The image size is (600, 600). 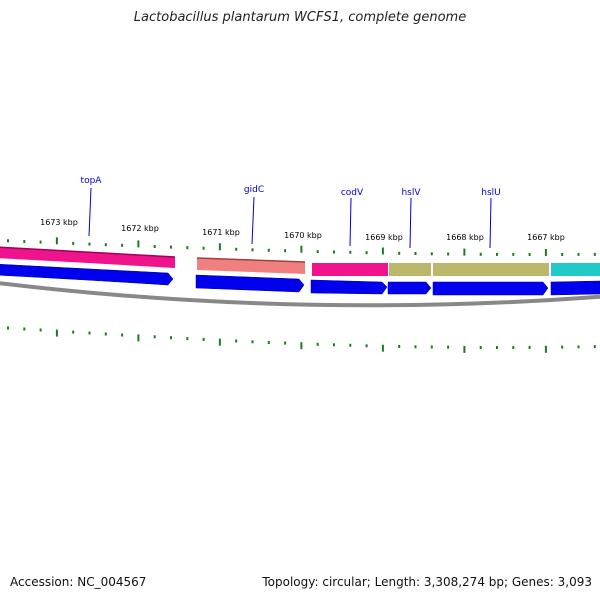 I want to click on gene-segment-codV, so click(x=350, y=269).